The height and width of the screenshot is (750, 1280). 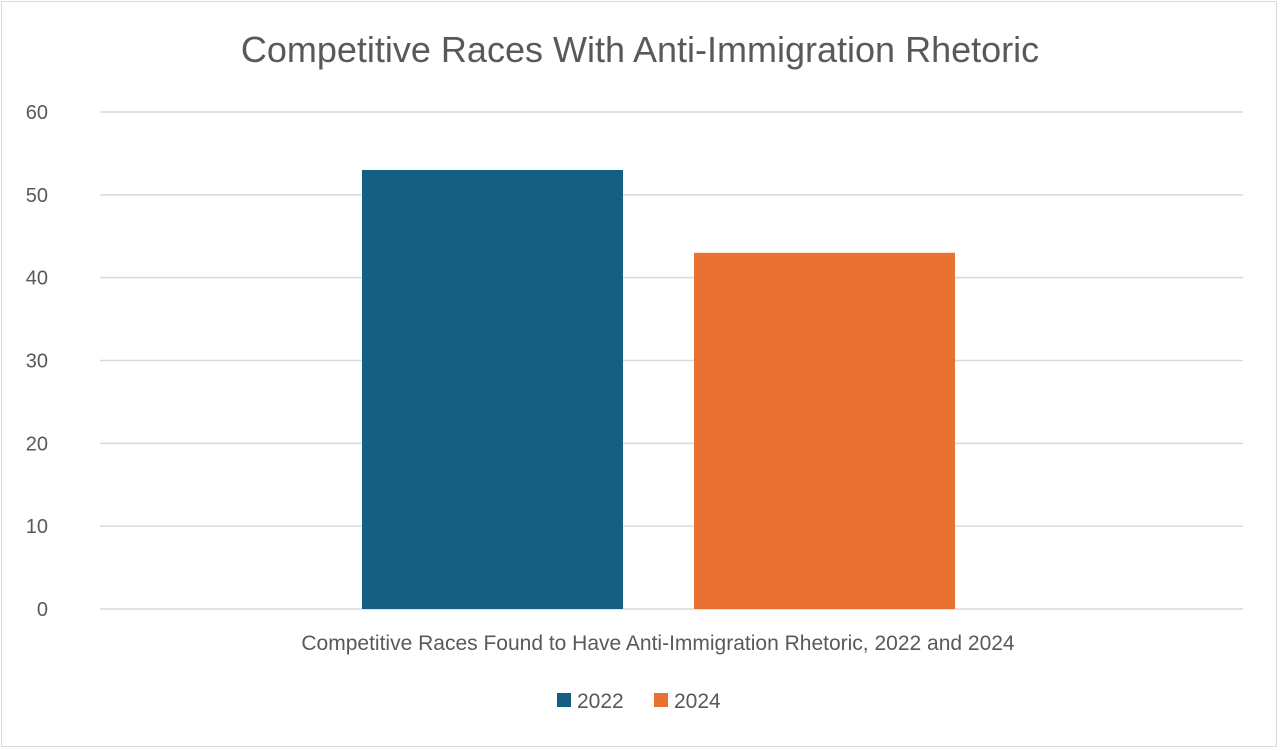 I want to click on legend-label: 2024, so click(x=697, y=701).